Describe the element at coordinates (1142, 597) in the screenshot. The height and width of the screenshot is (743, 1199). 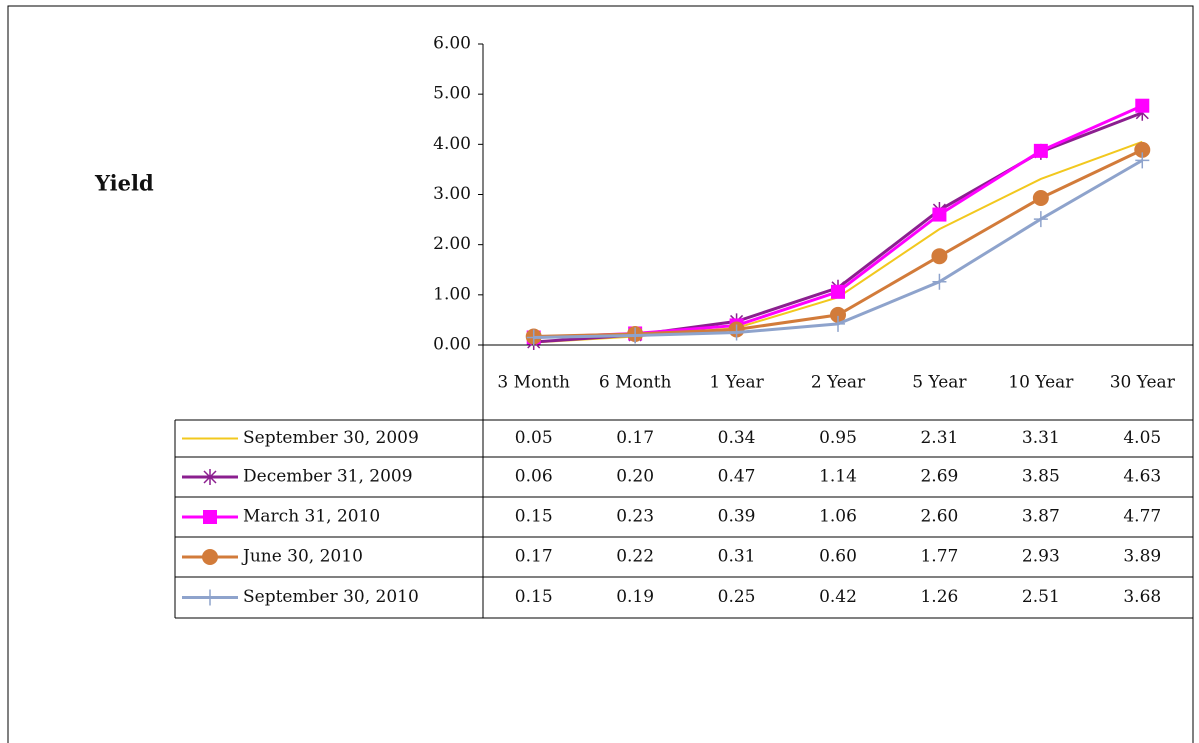
I see `table-value: 3.68` at that location.